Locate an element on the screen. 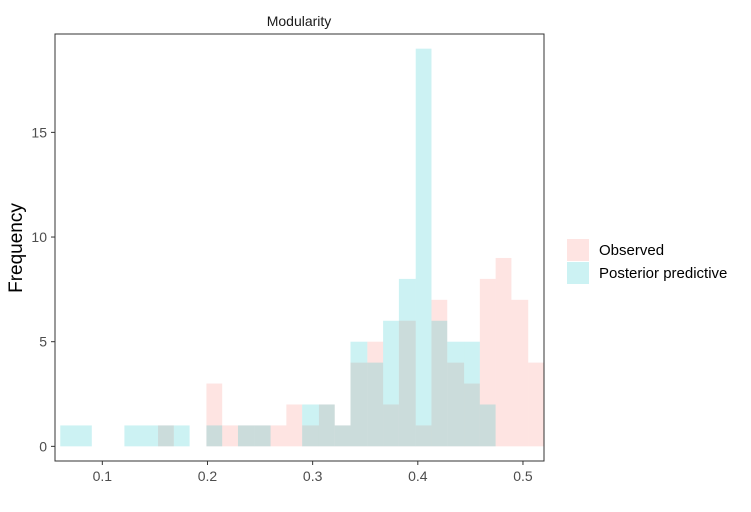  x-tick-label: 0.1 is located at coordinates (103, 476).